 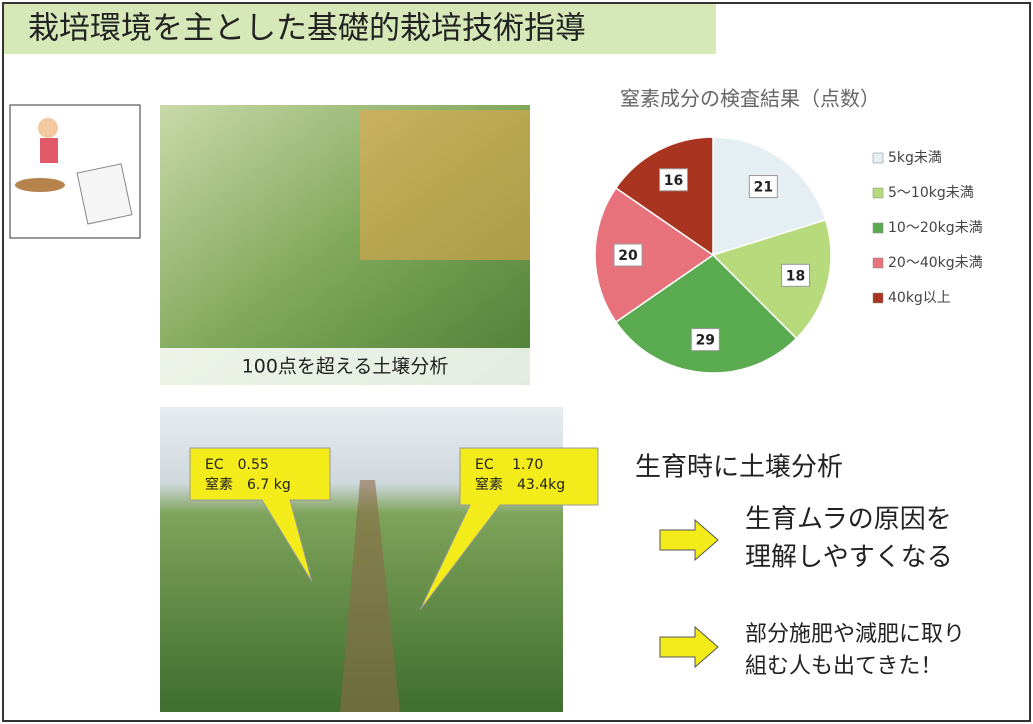 I want to click on icon-head, so click(x=48, y=128).